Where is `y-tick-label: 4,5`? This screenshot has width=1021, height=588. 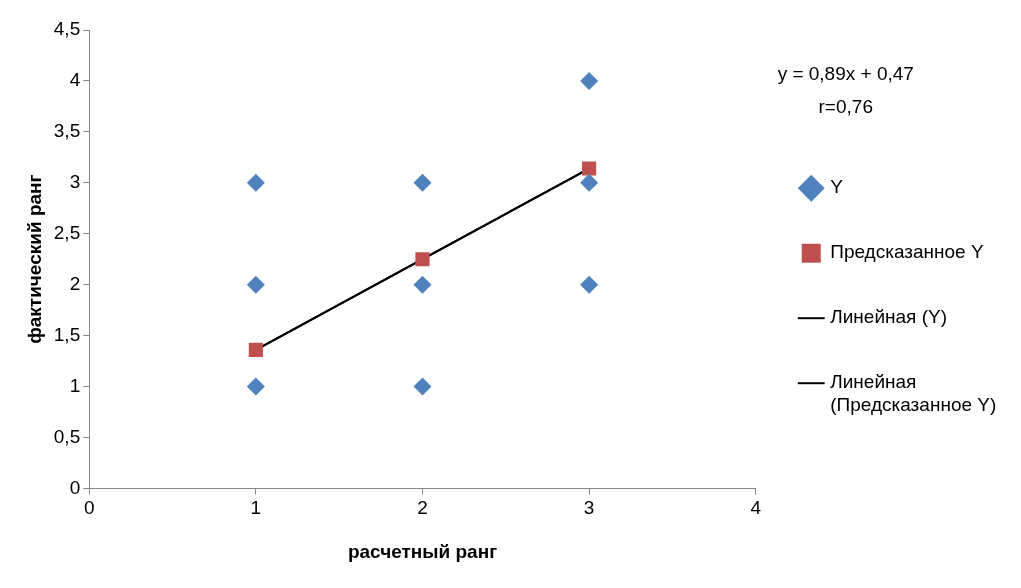 y-tick-label: 4,5 is located at coordinates (67, 29).